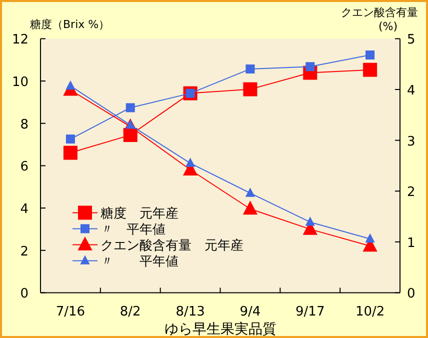 This screenshot has width=428, height=338. I want to click on y2-tick-label: 4, so click(411, 91).